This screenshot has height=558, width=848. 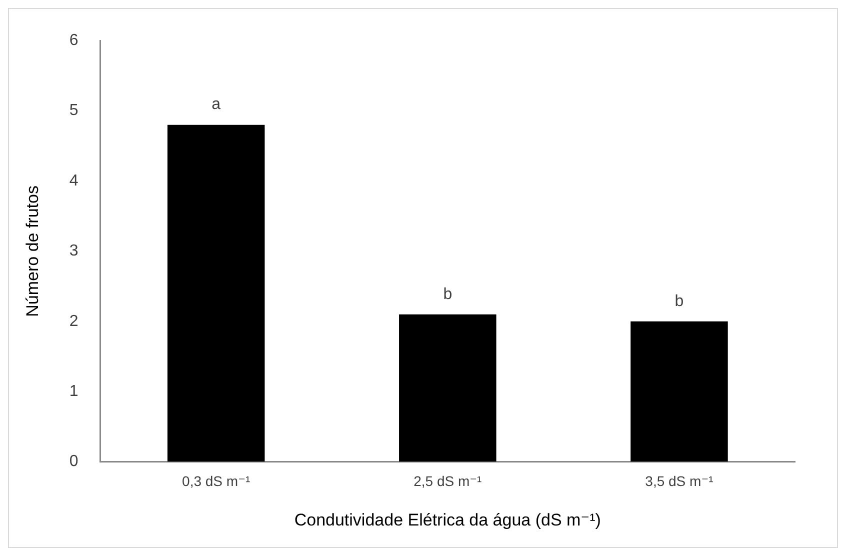 I want to click on x-tick-label: 0,3 dS m⁻¹, so click(x=216, y=481).